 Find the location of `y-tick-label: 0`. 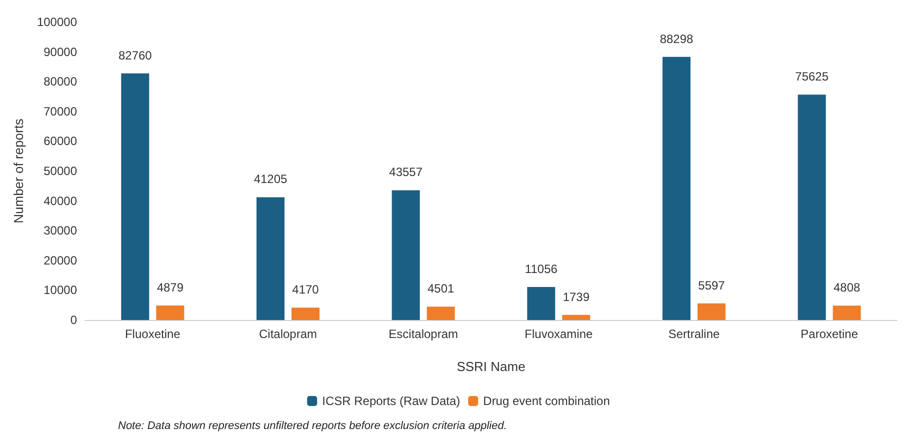

y-tick-label: 0 is located at coordinates (74, 320).